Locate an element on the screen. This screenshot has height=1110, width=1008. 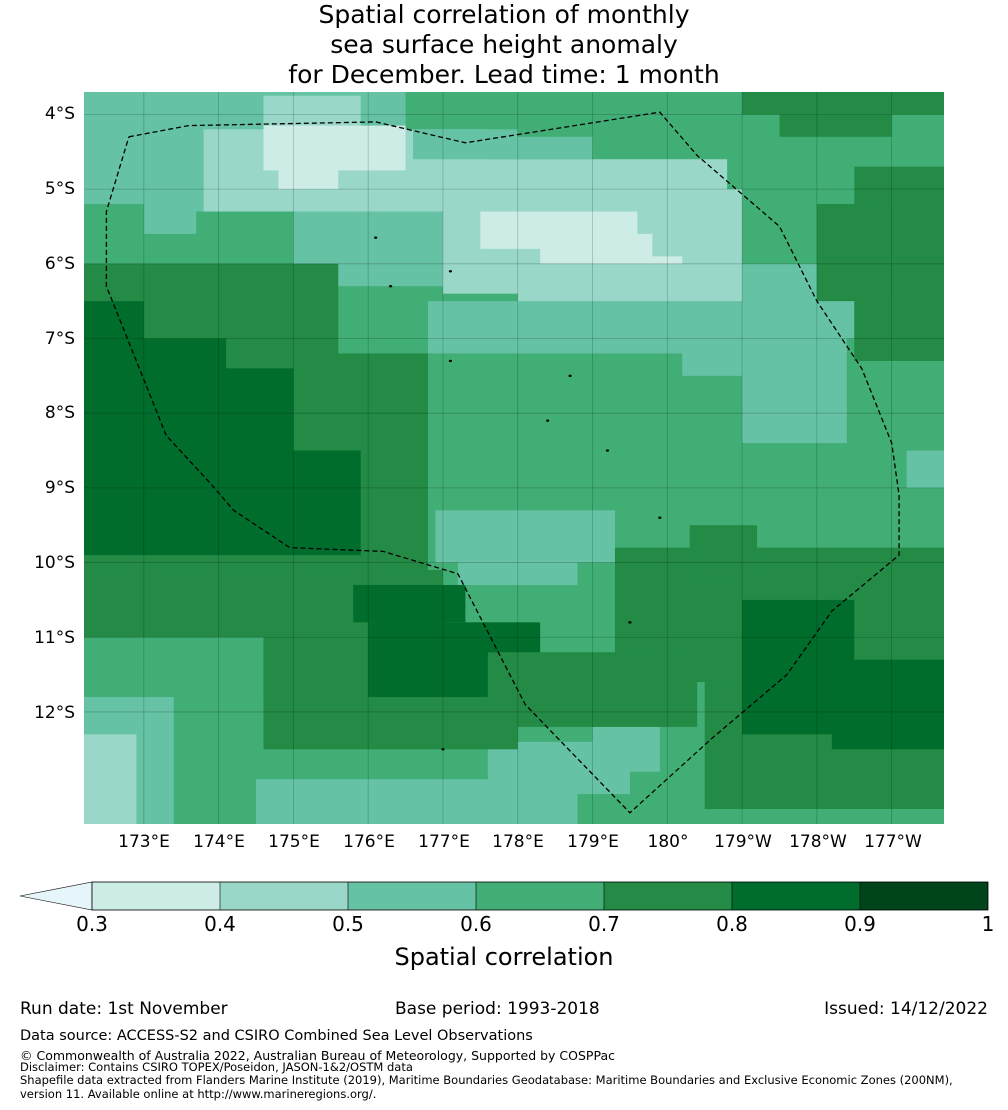
colorbar is located at coordinates (504, 896).